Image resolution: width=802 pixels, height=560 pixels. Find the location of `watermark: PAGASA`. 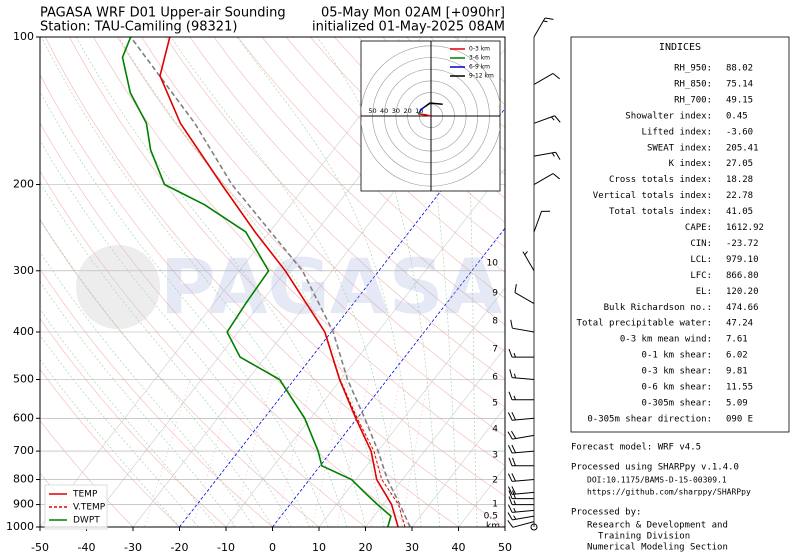

watermark: PAGASA is located at coordinates (331, 286).